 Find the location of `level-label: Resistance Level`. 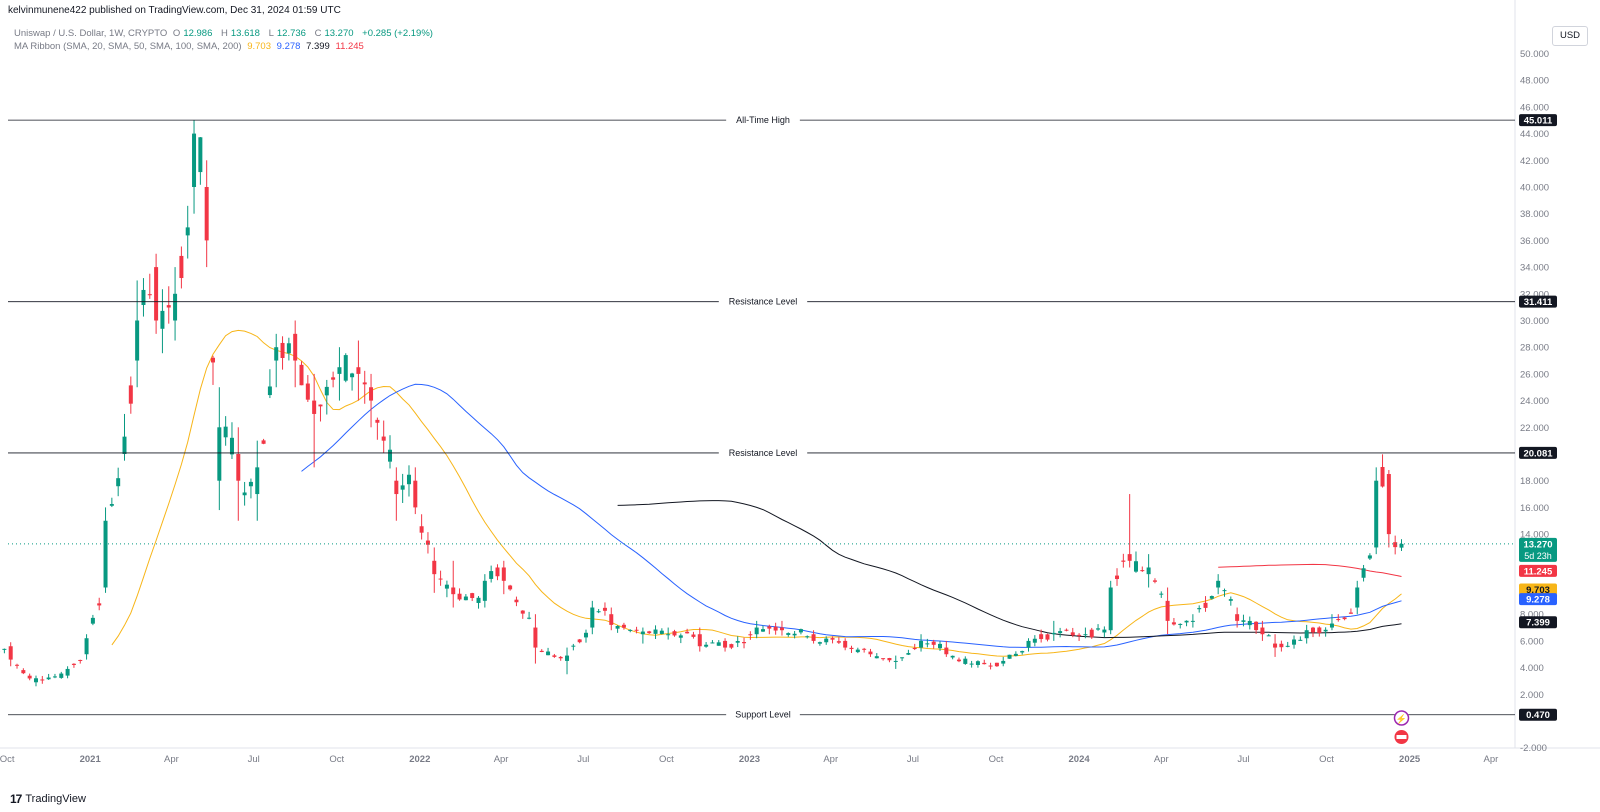

level-label: Resistance Level is located at coordinates (763, 453).